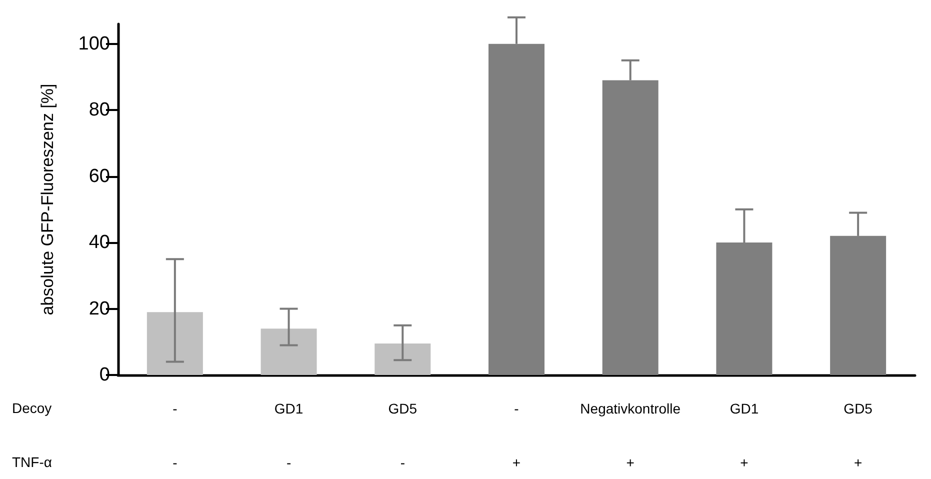  I want to click on category-label: GD5 -, so click(403, 435).